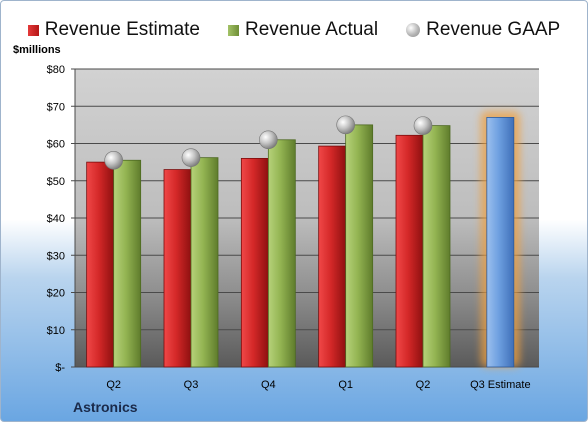 This screenshot has width=588, height=422. What do you see at coordinates (345, 385) in the screenshot?
I see `x-tick-label: Q1` at bounding box center [345, 385].